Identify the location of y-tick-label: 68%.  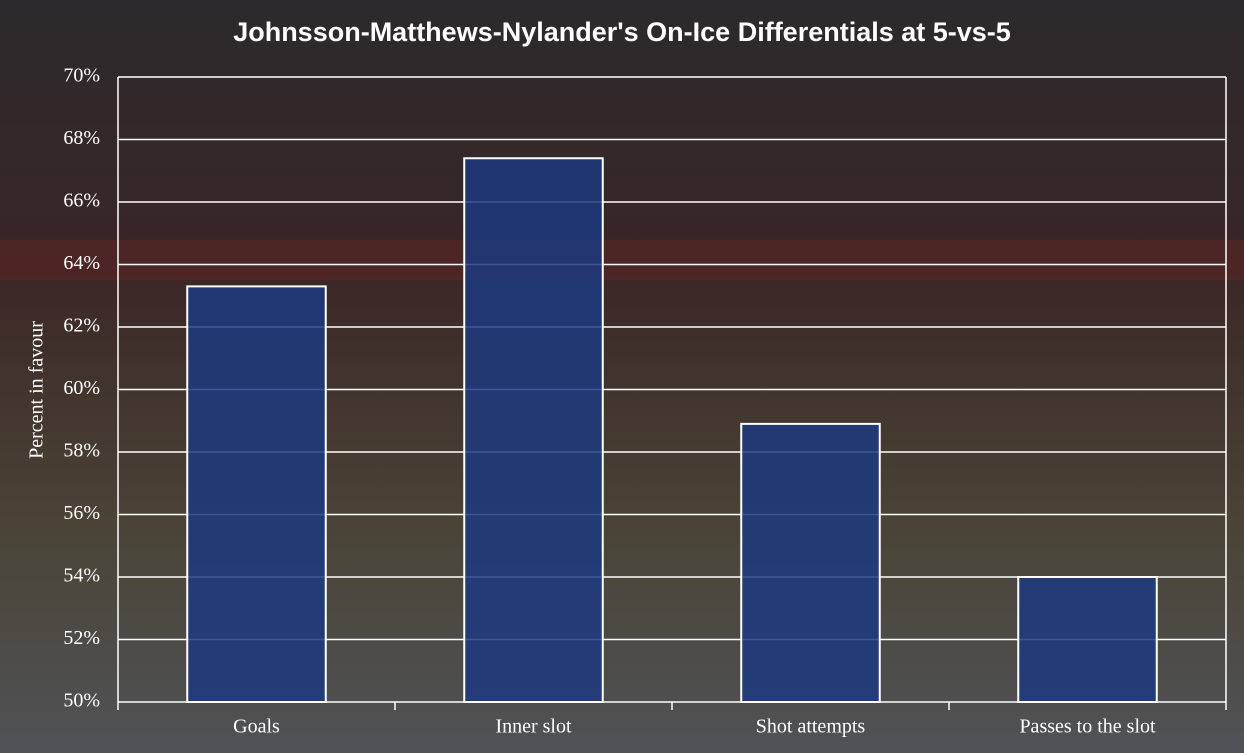
(81, 138).